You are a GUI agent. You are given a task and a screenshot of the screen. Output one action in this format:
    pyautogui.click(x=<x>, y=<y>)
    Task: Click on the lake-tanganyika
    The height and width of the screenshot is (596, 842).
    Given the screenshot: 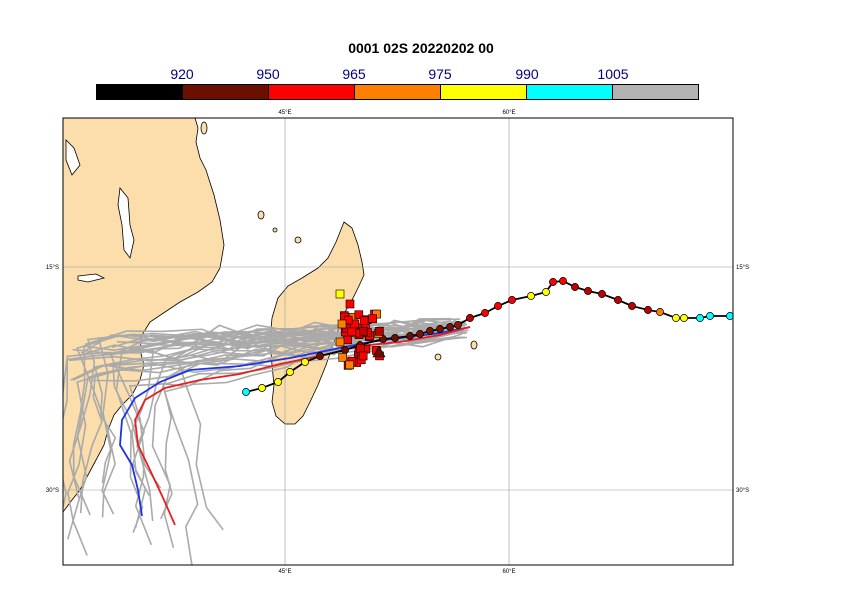 What is the action you would take?
    pyautogui.click(x=73, y=157)
    